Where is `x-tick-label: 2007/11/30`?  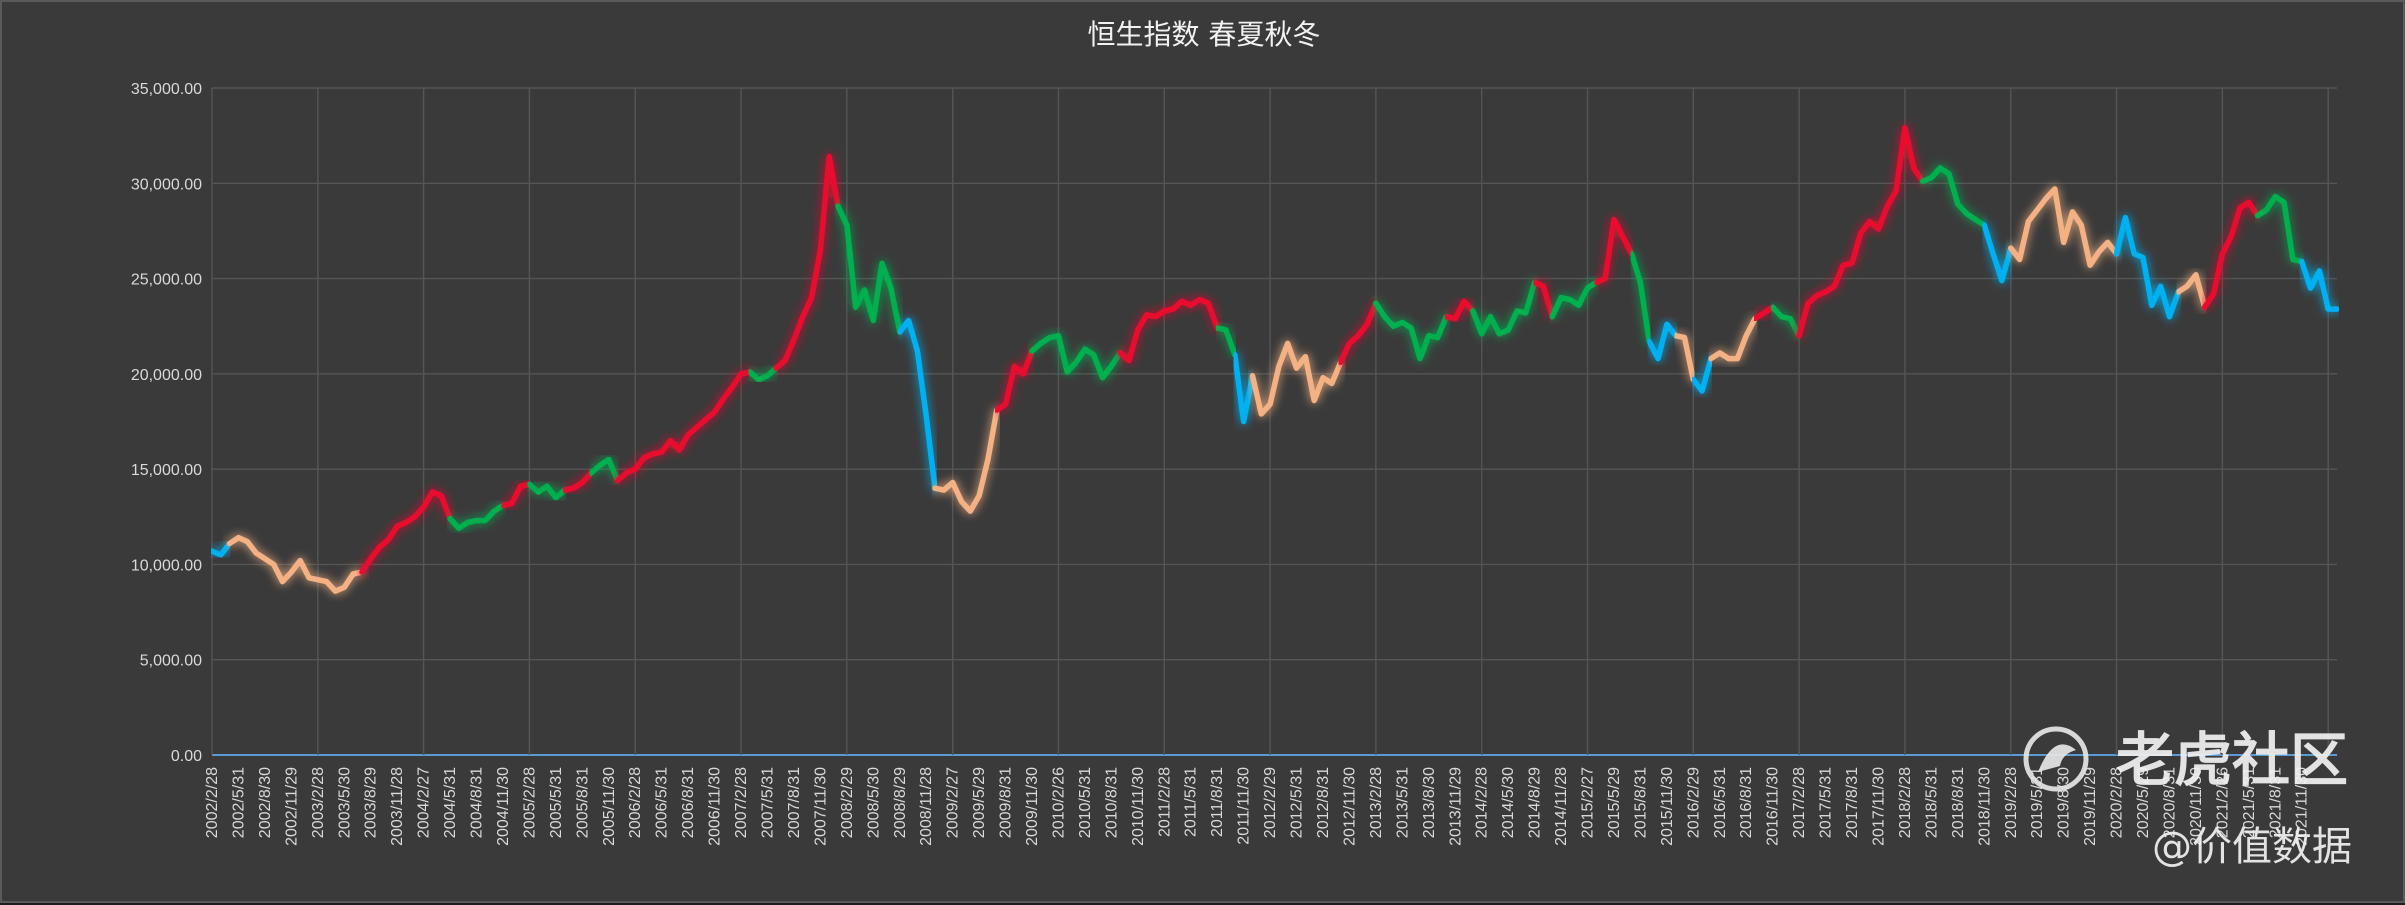
x-tick-label: 2007/11/30 is located at coordinates (820, 806).